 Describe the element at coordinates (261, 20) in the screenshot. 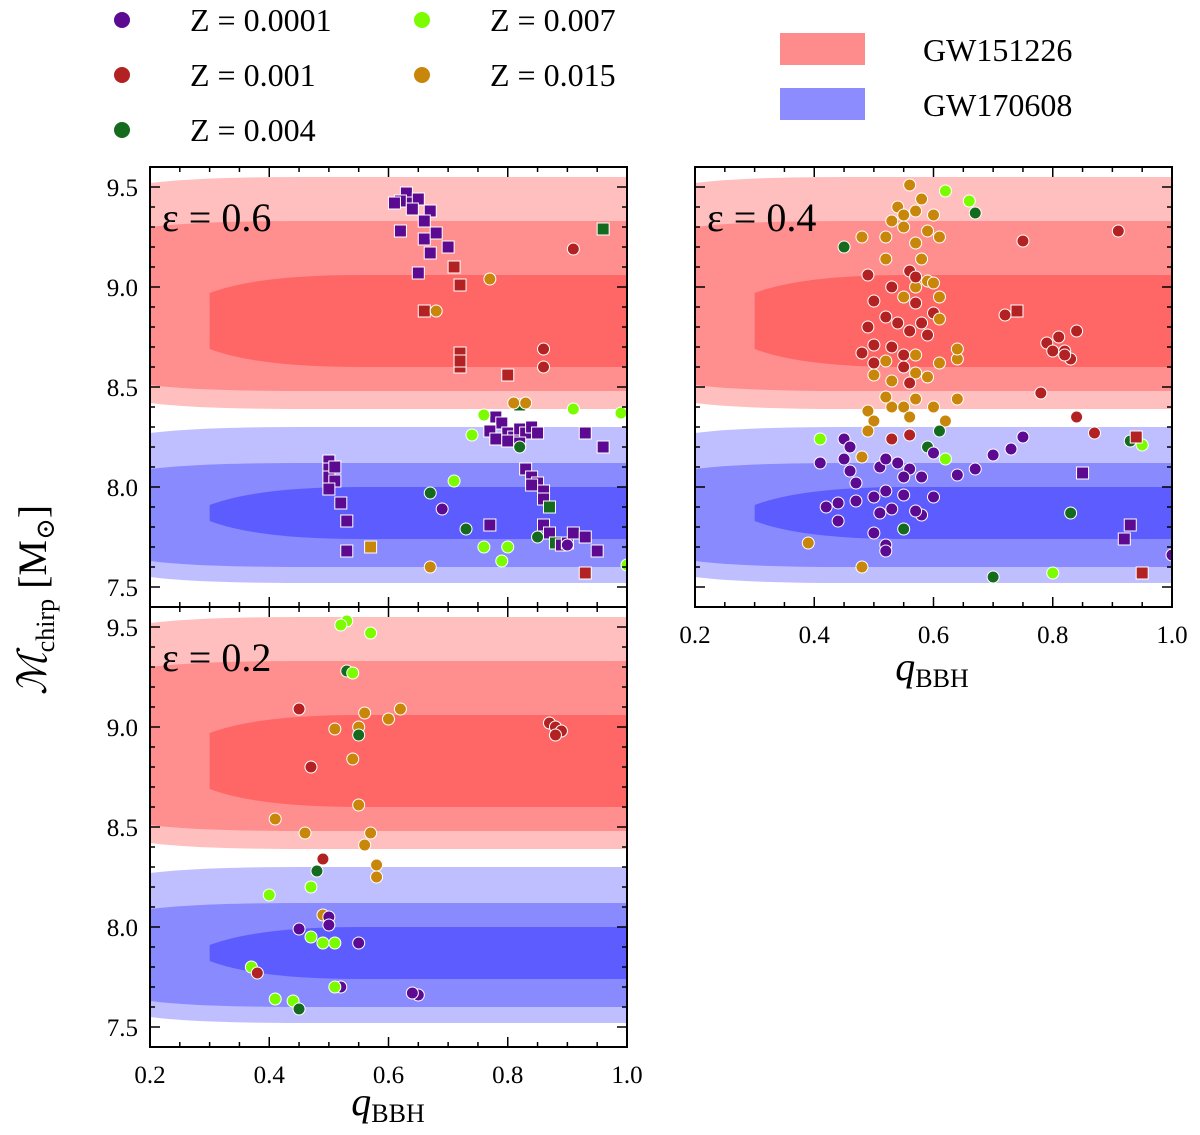

I see `legend-label-z-0: Z = 0.0001` at that location.